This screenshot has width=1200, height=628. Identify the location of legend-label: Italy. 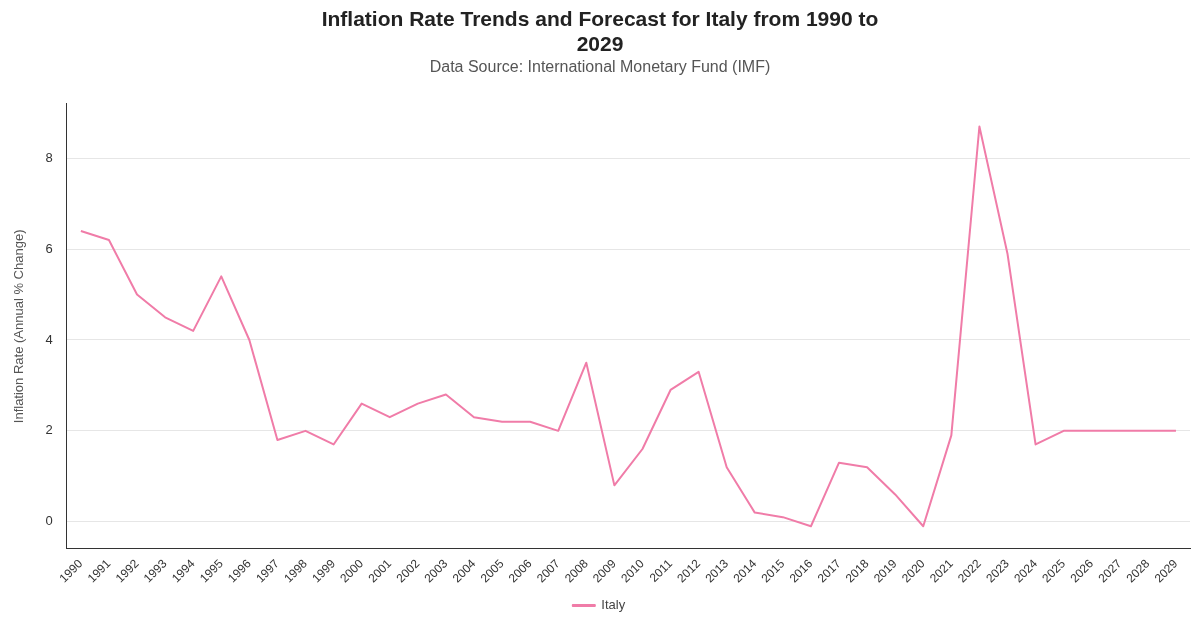
(613, 605).